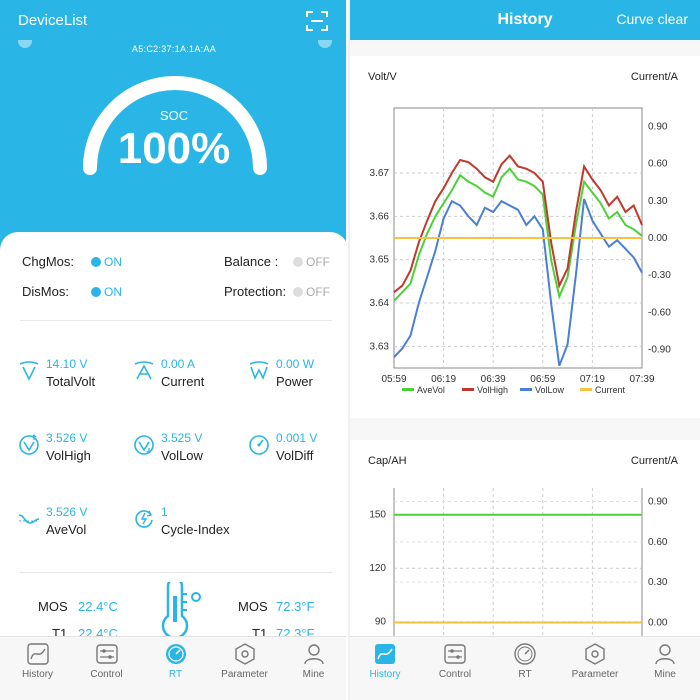  I want to click on page-title: History, so click(525, 19).